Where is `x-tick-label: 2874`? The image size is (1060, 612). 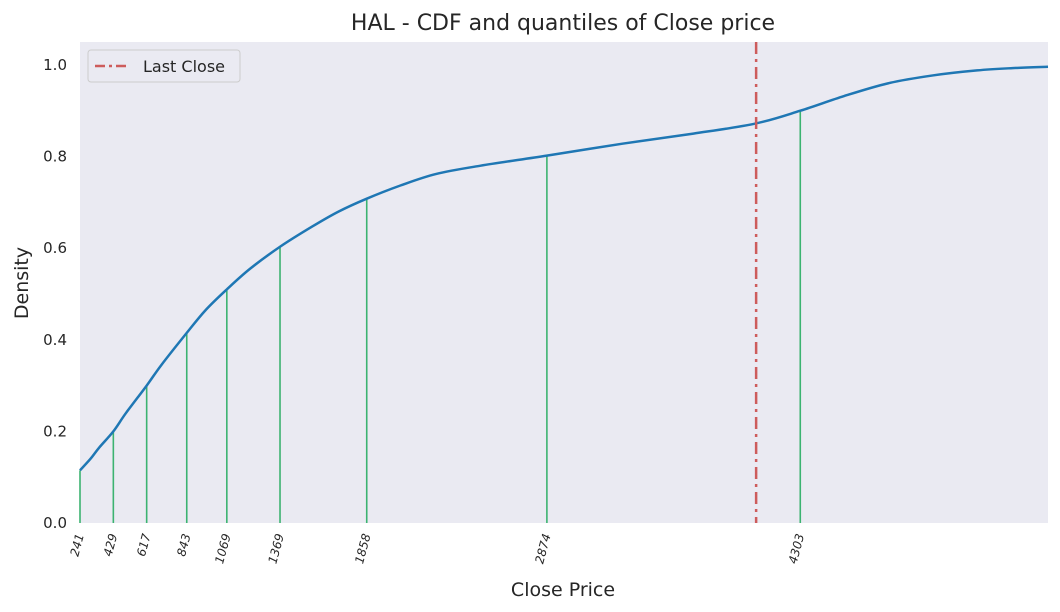 x-tick-label: 2874 is located at coordinates (542, 548).